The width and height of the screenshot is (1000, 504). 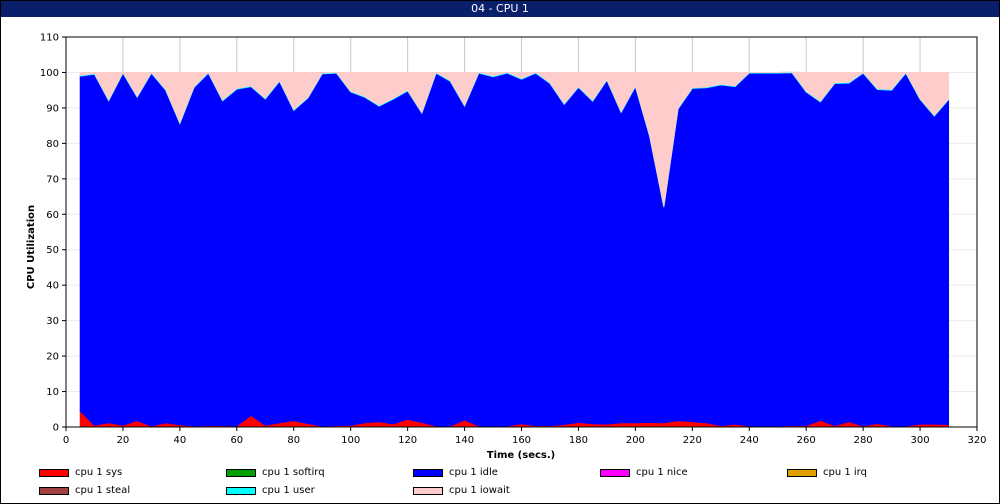 I want to click on x-tick-label: 240, so click(x=749, y=440).